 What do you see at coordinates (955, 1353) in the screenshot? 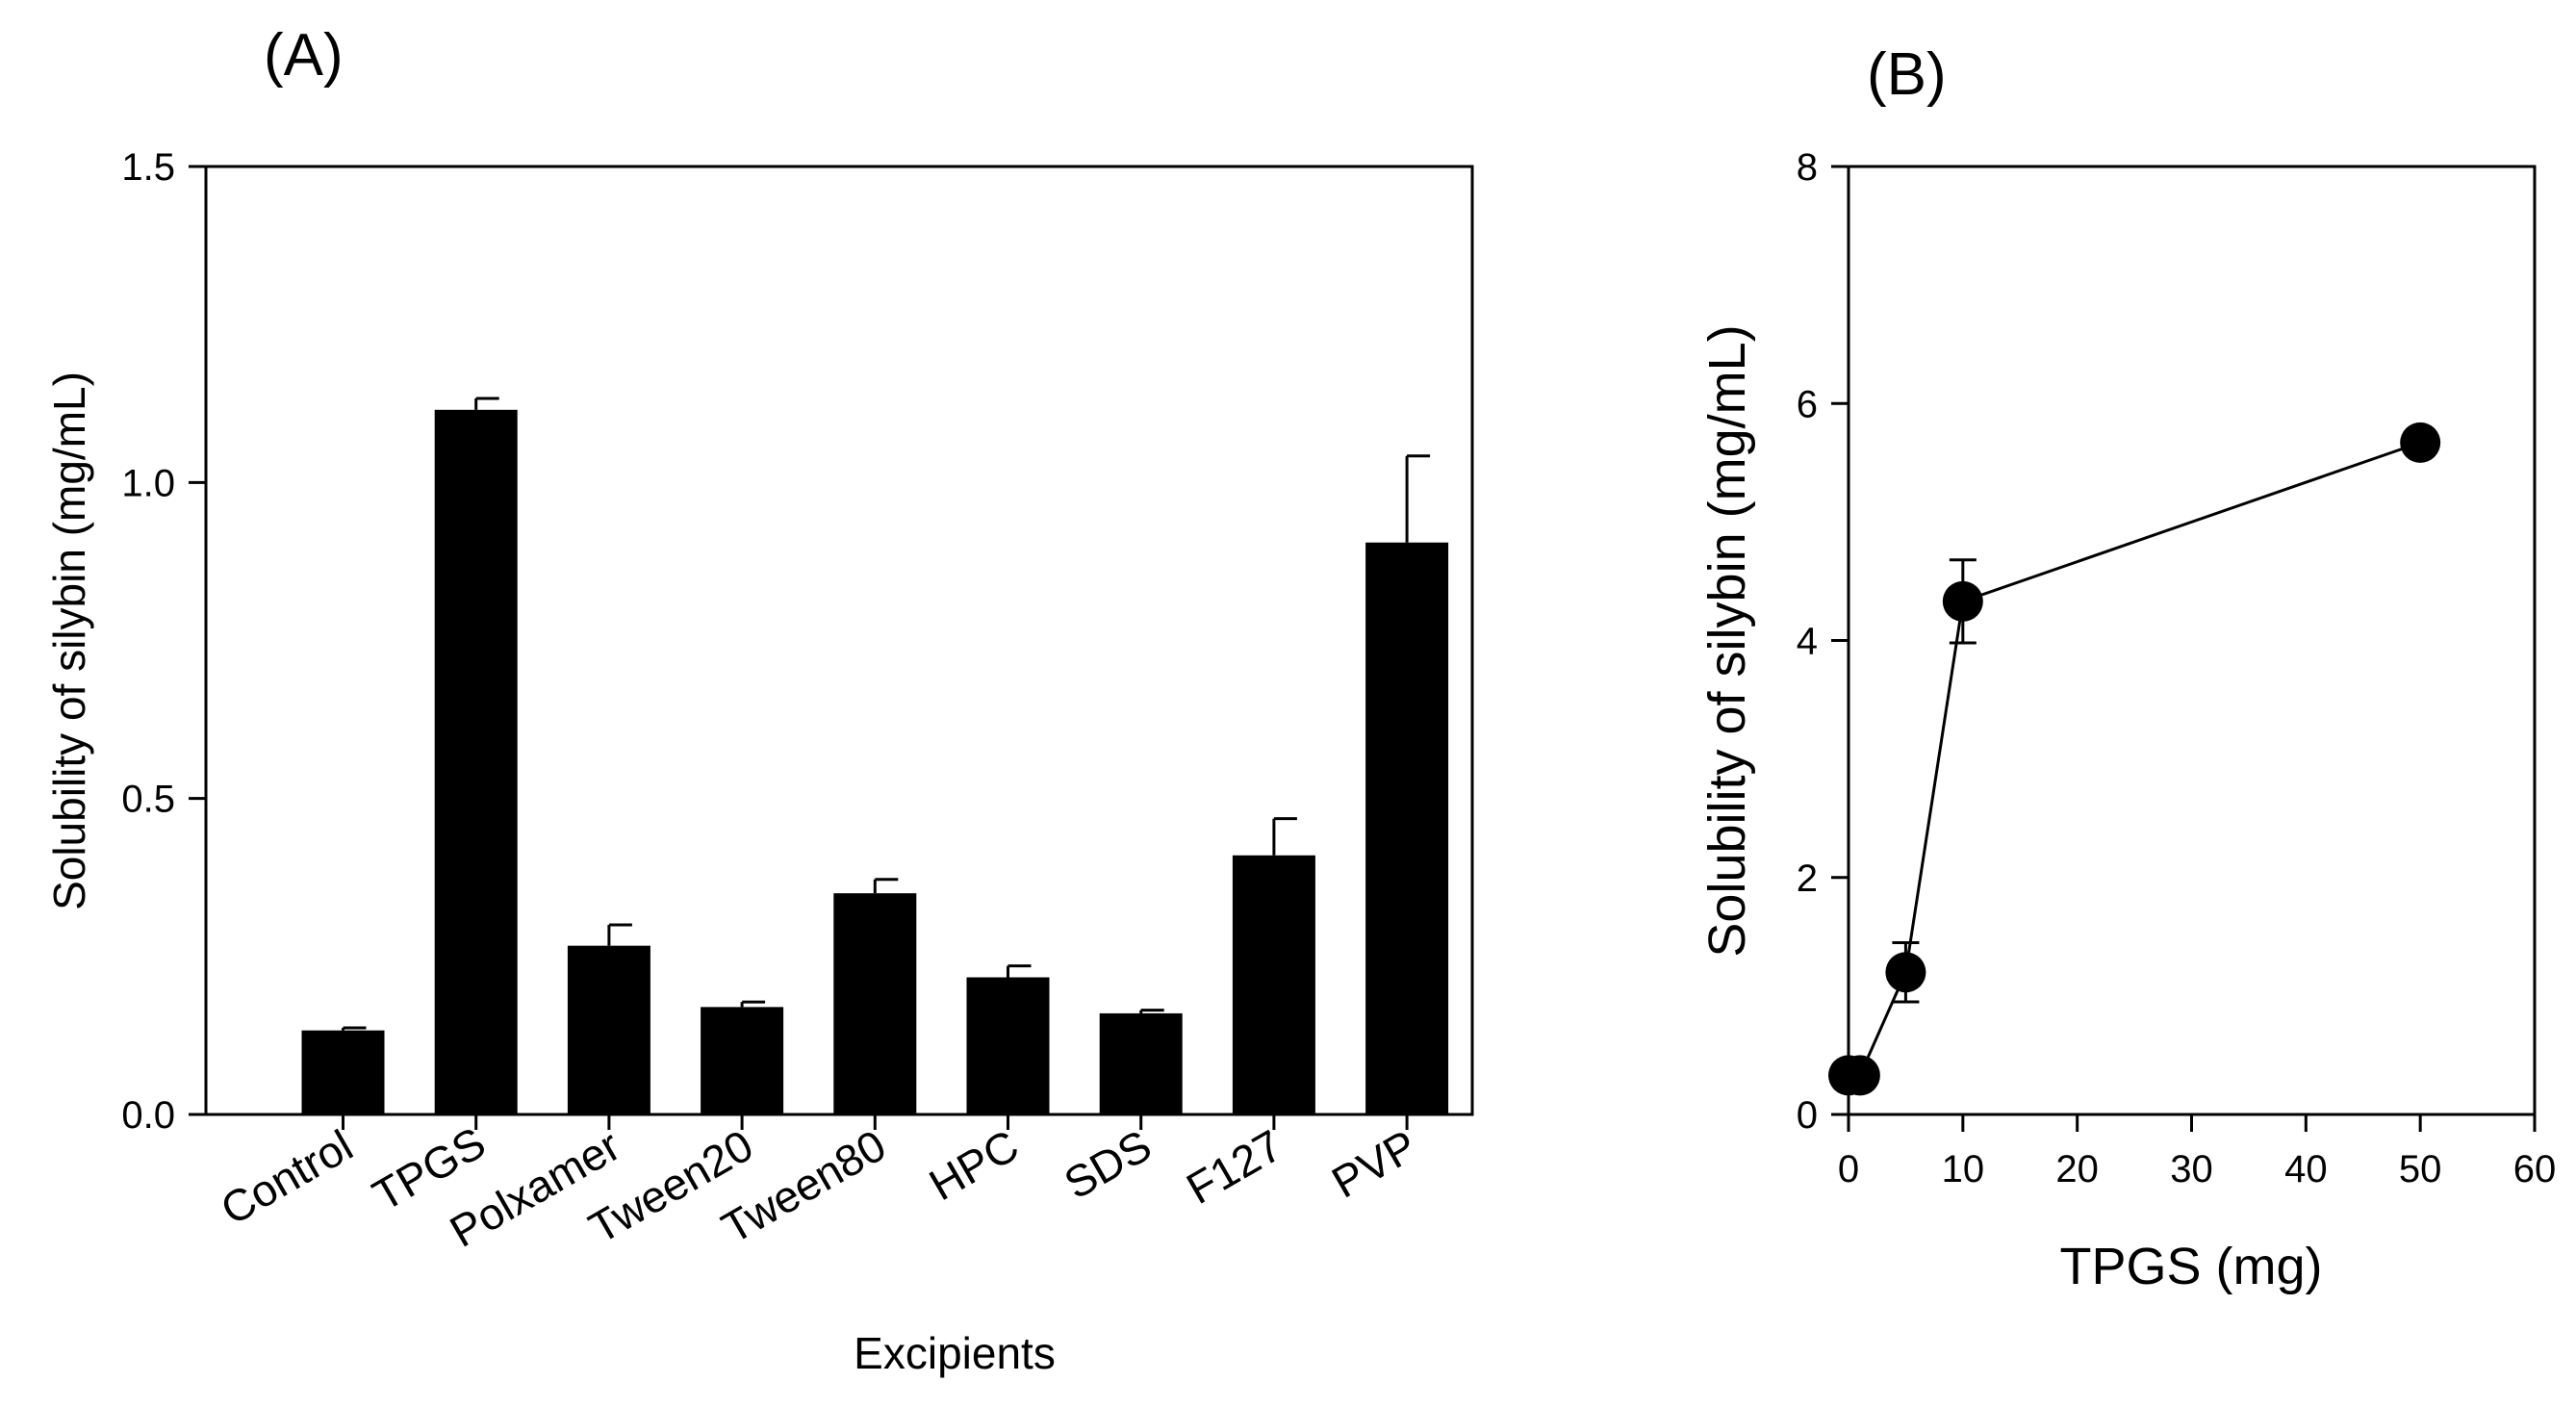
I see `x-axis-title-a: Excipients` at bounding box center [955, 1353].